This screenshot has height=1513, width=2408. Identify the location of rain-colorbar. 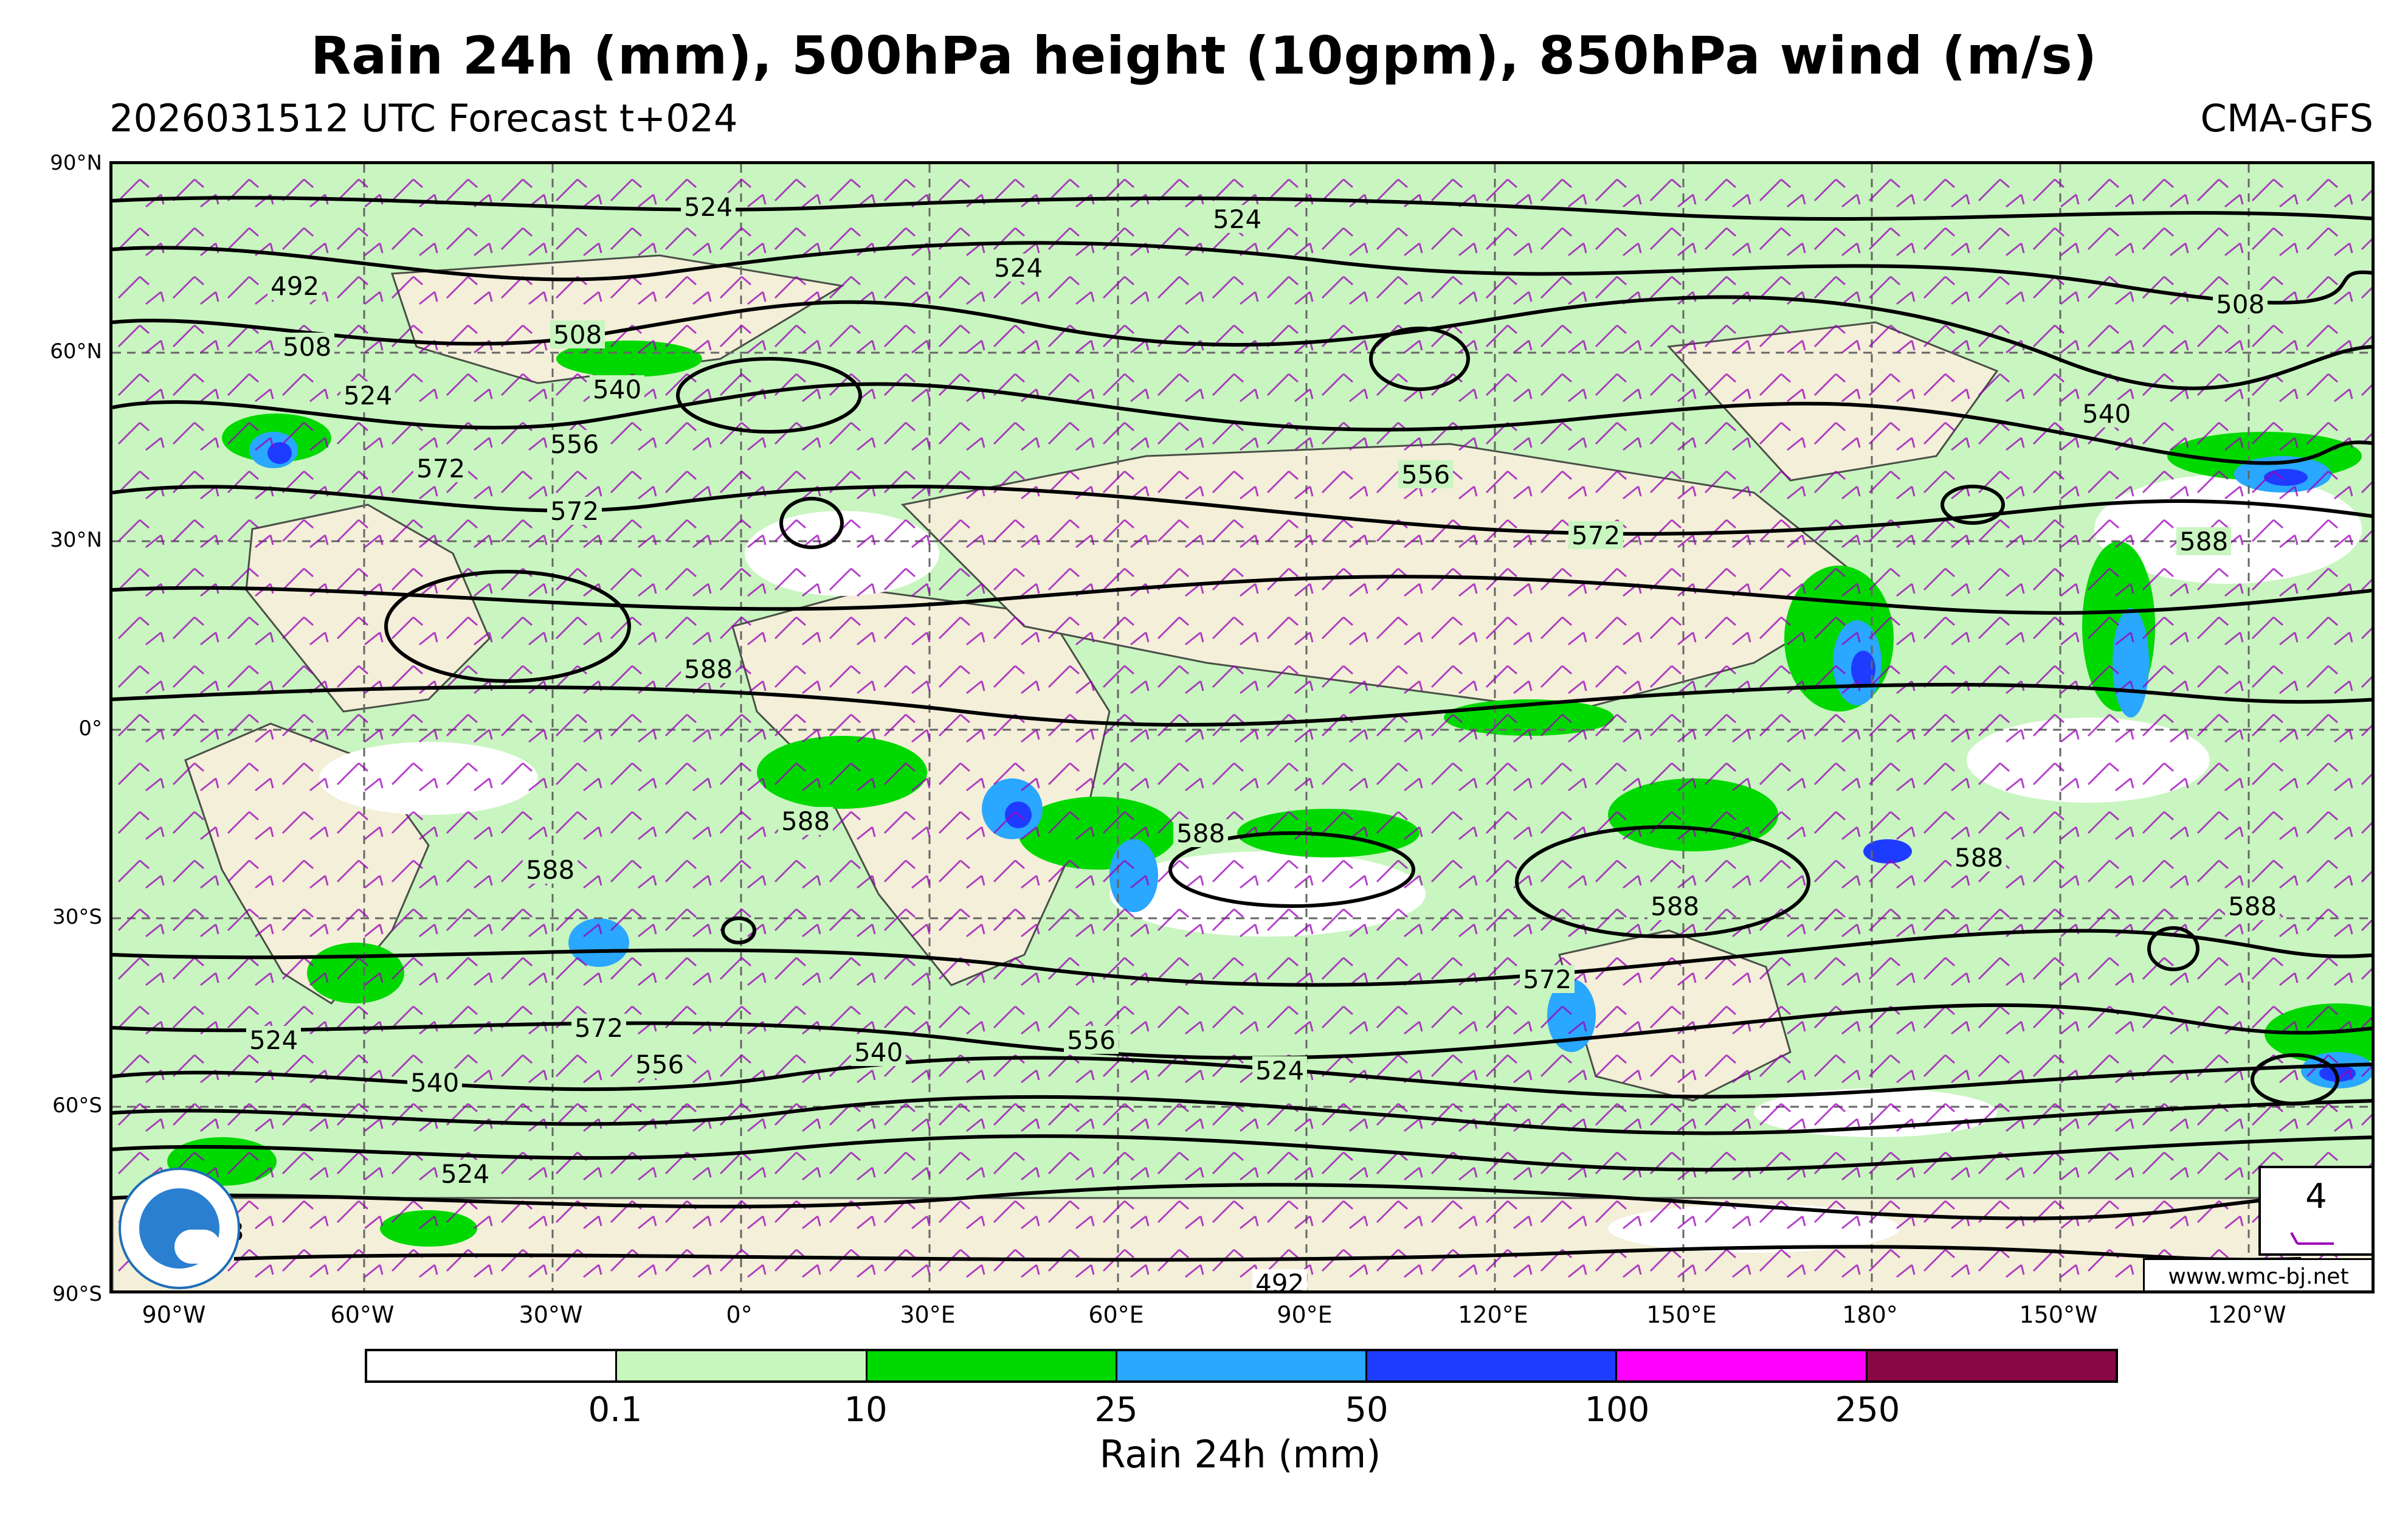
(1241, 1366).